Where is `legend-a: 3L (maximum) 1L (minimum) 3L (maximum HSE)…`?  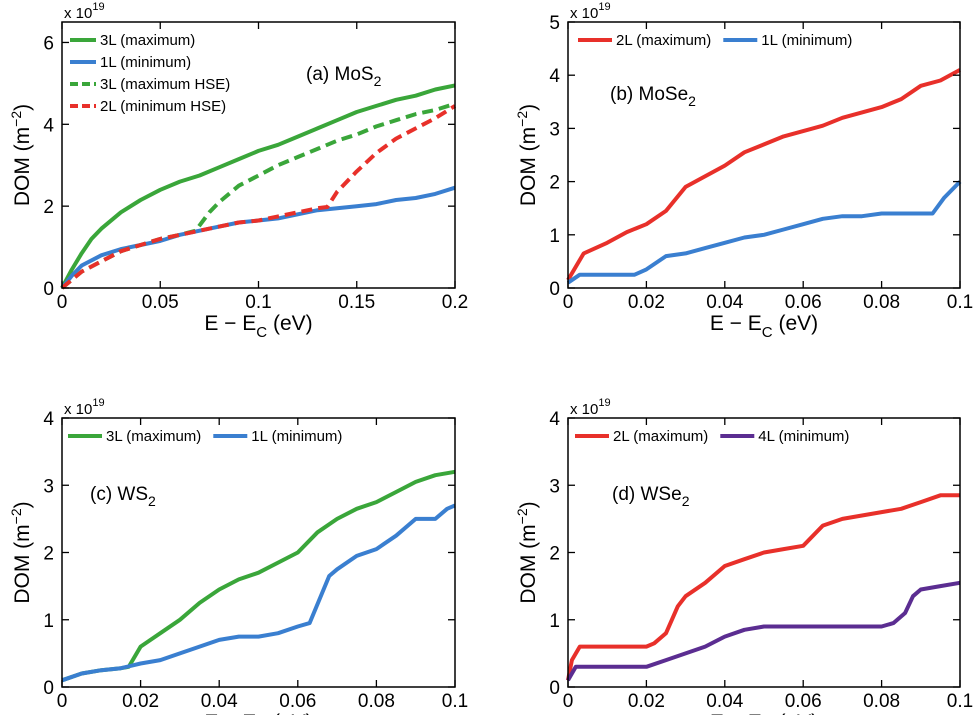 legend-a: 3L (maximum) 1L (minimum) 3L (maximum HSE)… is located at coordinates (150, 73).